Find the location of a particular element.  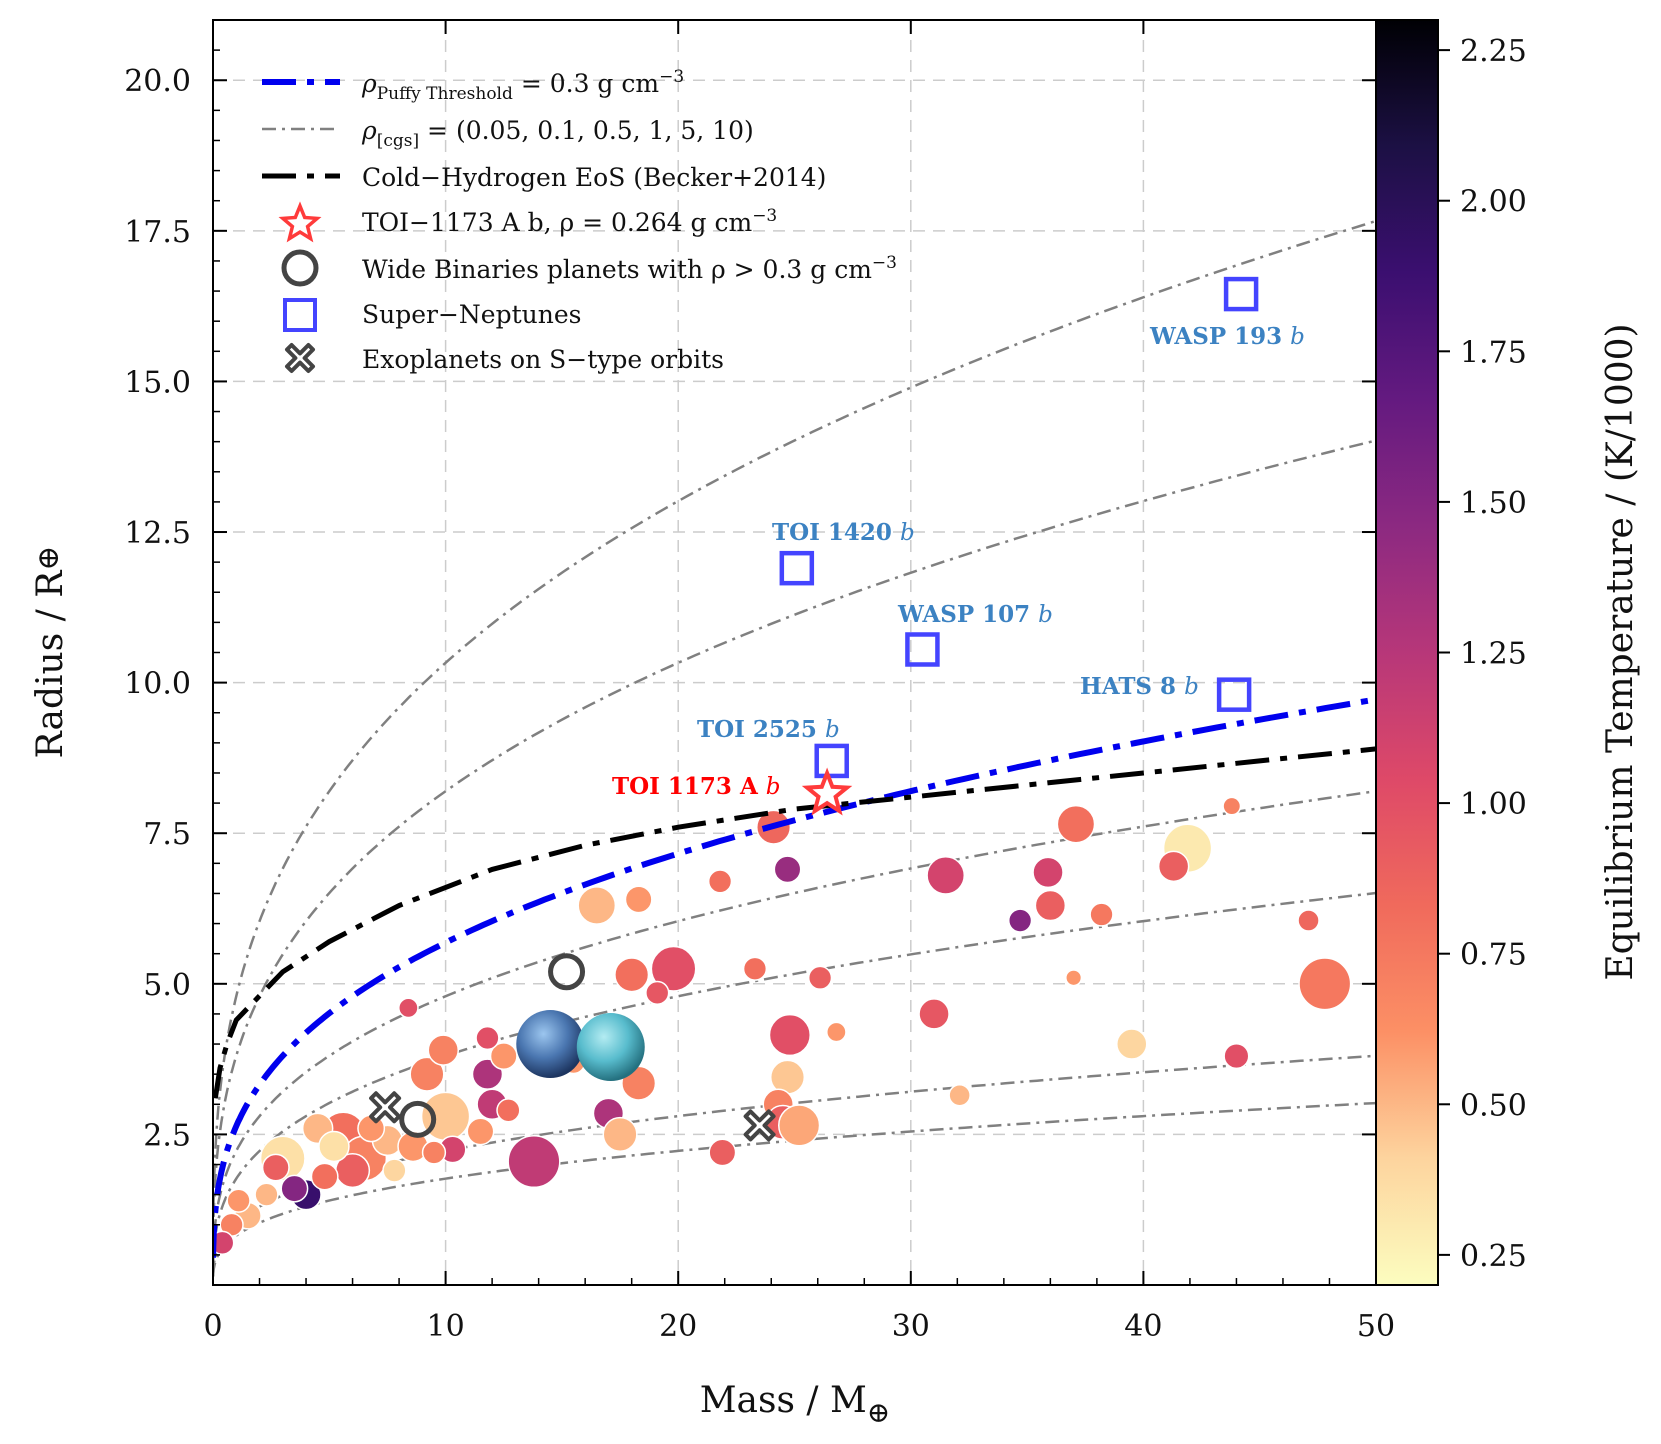

legend-sn-text: Super−Neptunes is located at coordinates (471, 314).